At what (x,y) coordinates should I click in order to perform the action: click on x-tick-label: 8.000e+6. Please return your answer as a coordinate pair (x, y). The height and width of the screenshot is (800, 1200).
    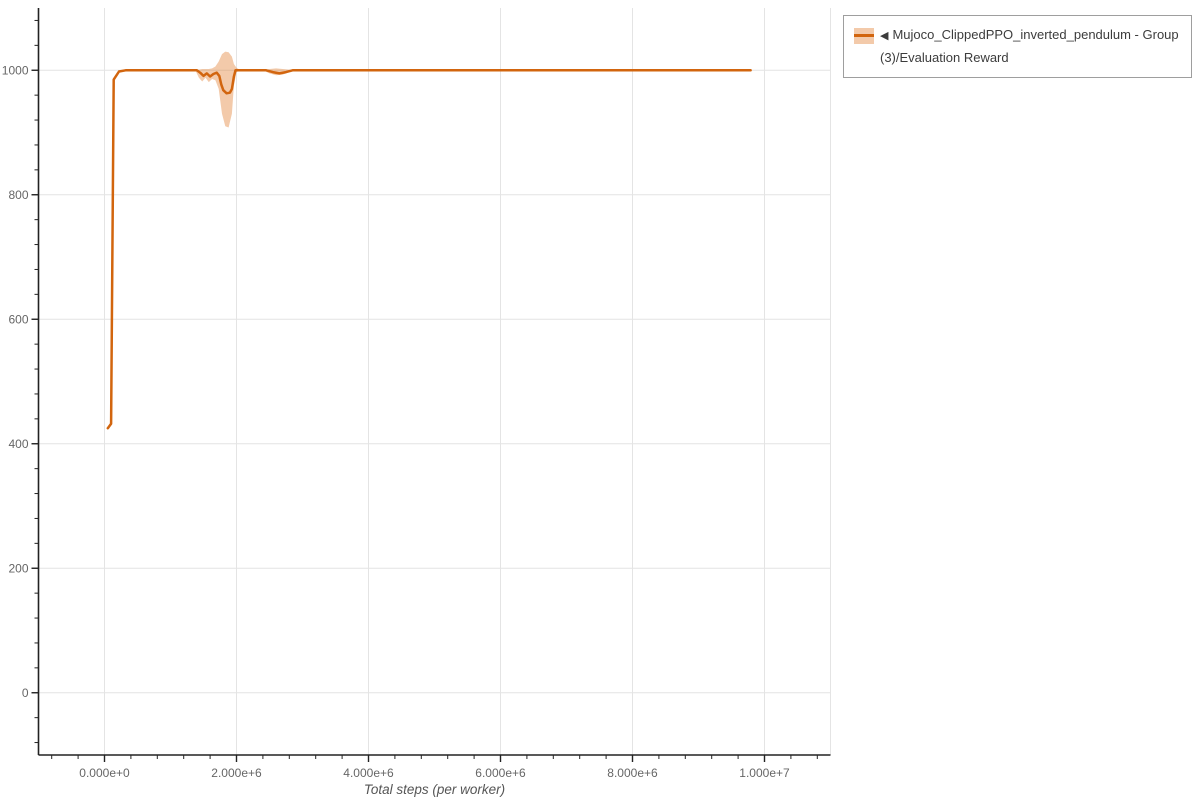
    Looking at the image, I should click on (632, 773).